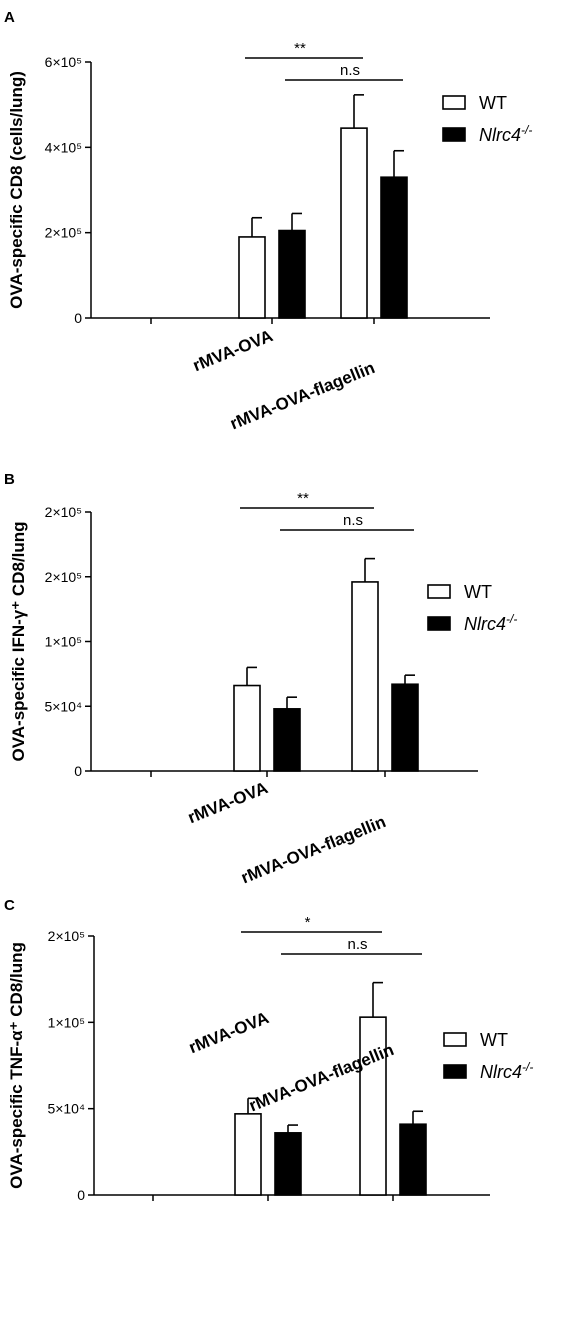  What do you see at coordinates (308, 922) in the screenshot?
I see `significance-label: *` at bounding box center [308, 922].